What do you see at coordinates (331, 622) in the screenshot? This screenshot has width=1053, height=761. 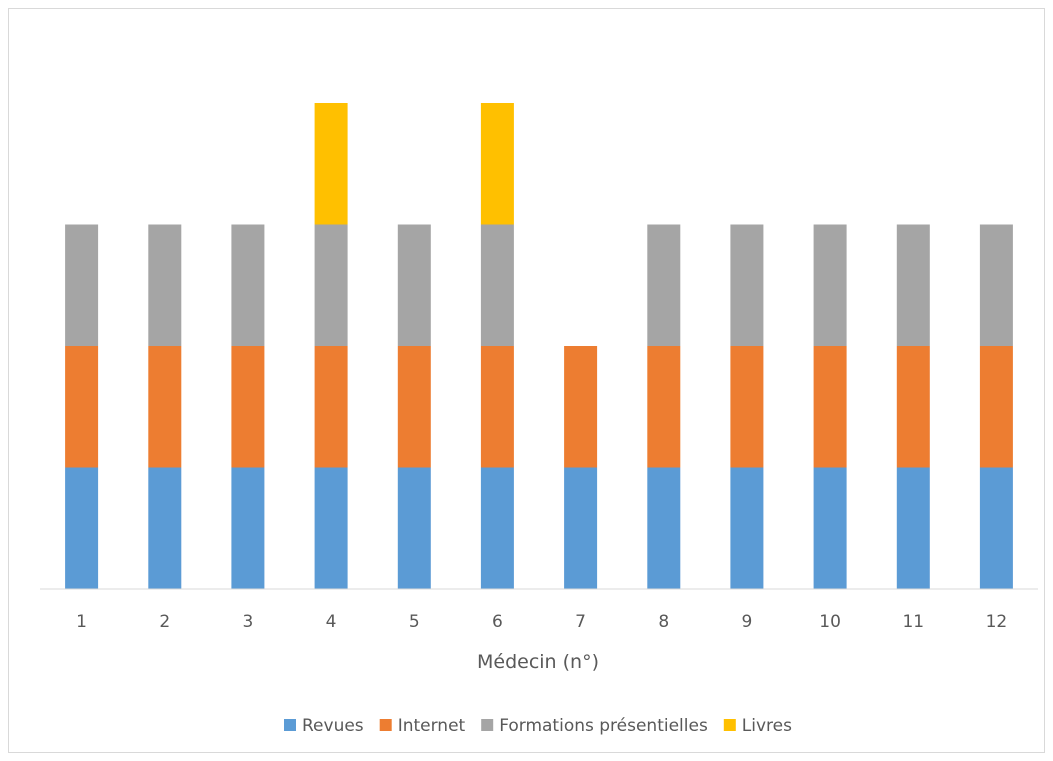 I see `x-tick-label-4: 4` at bounding box center [331, 622].